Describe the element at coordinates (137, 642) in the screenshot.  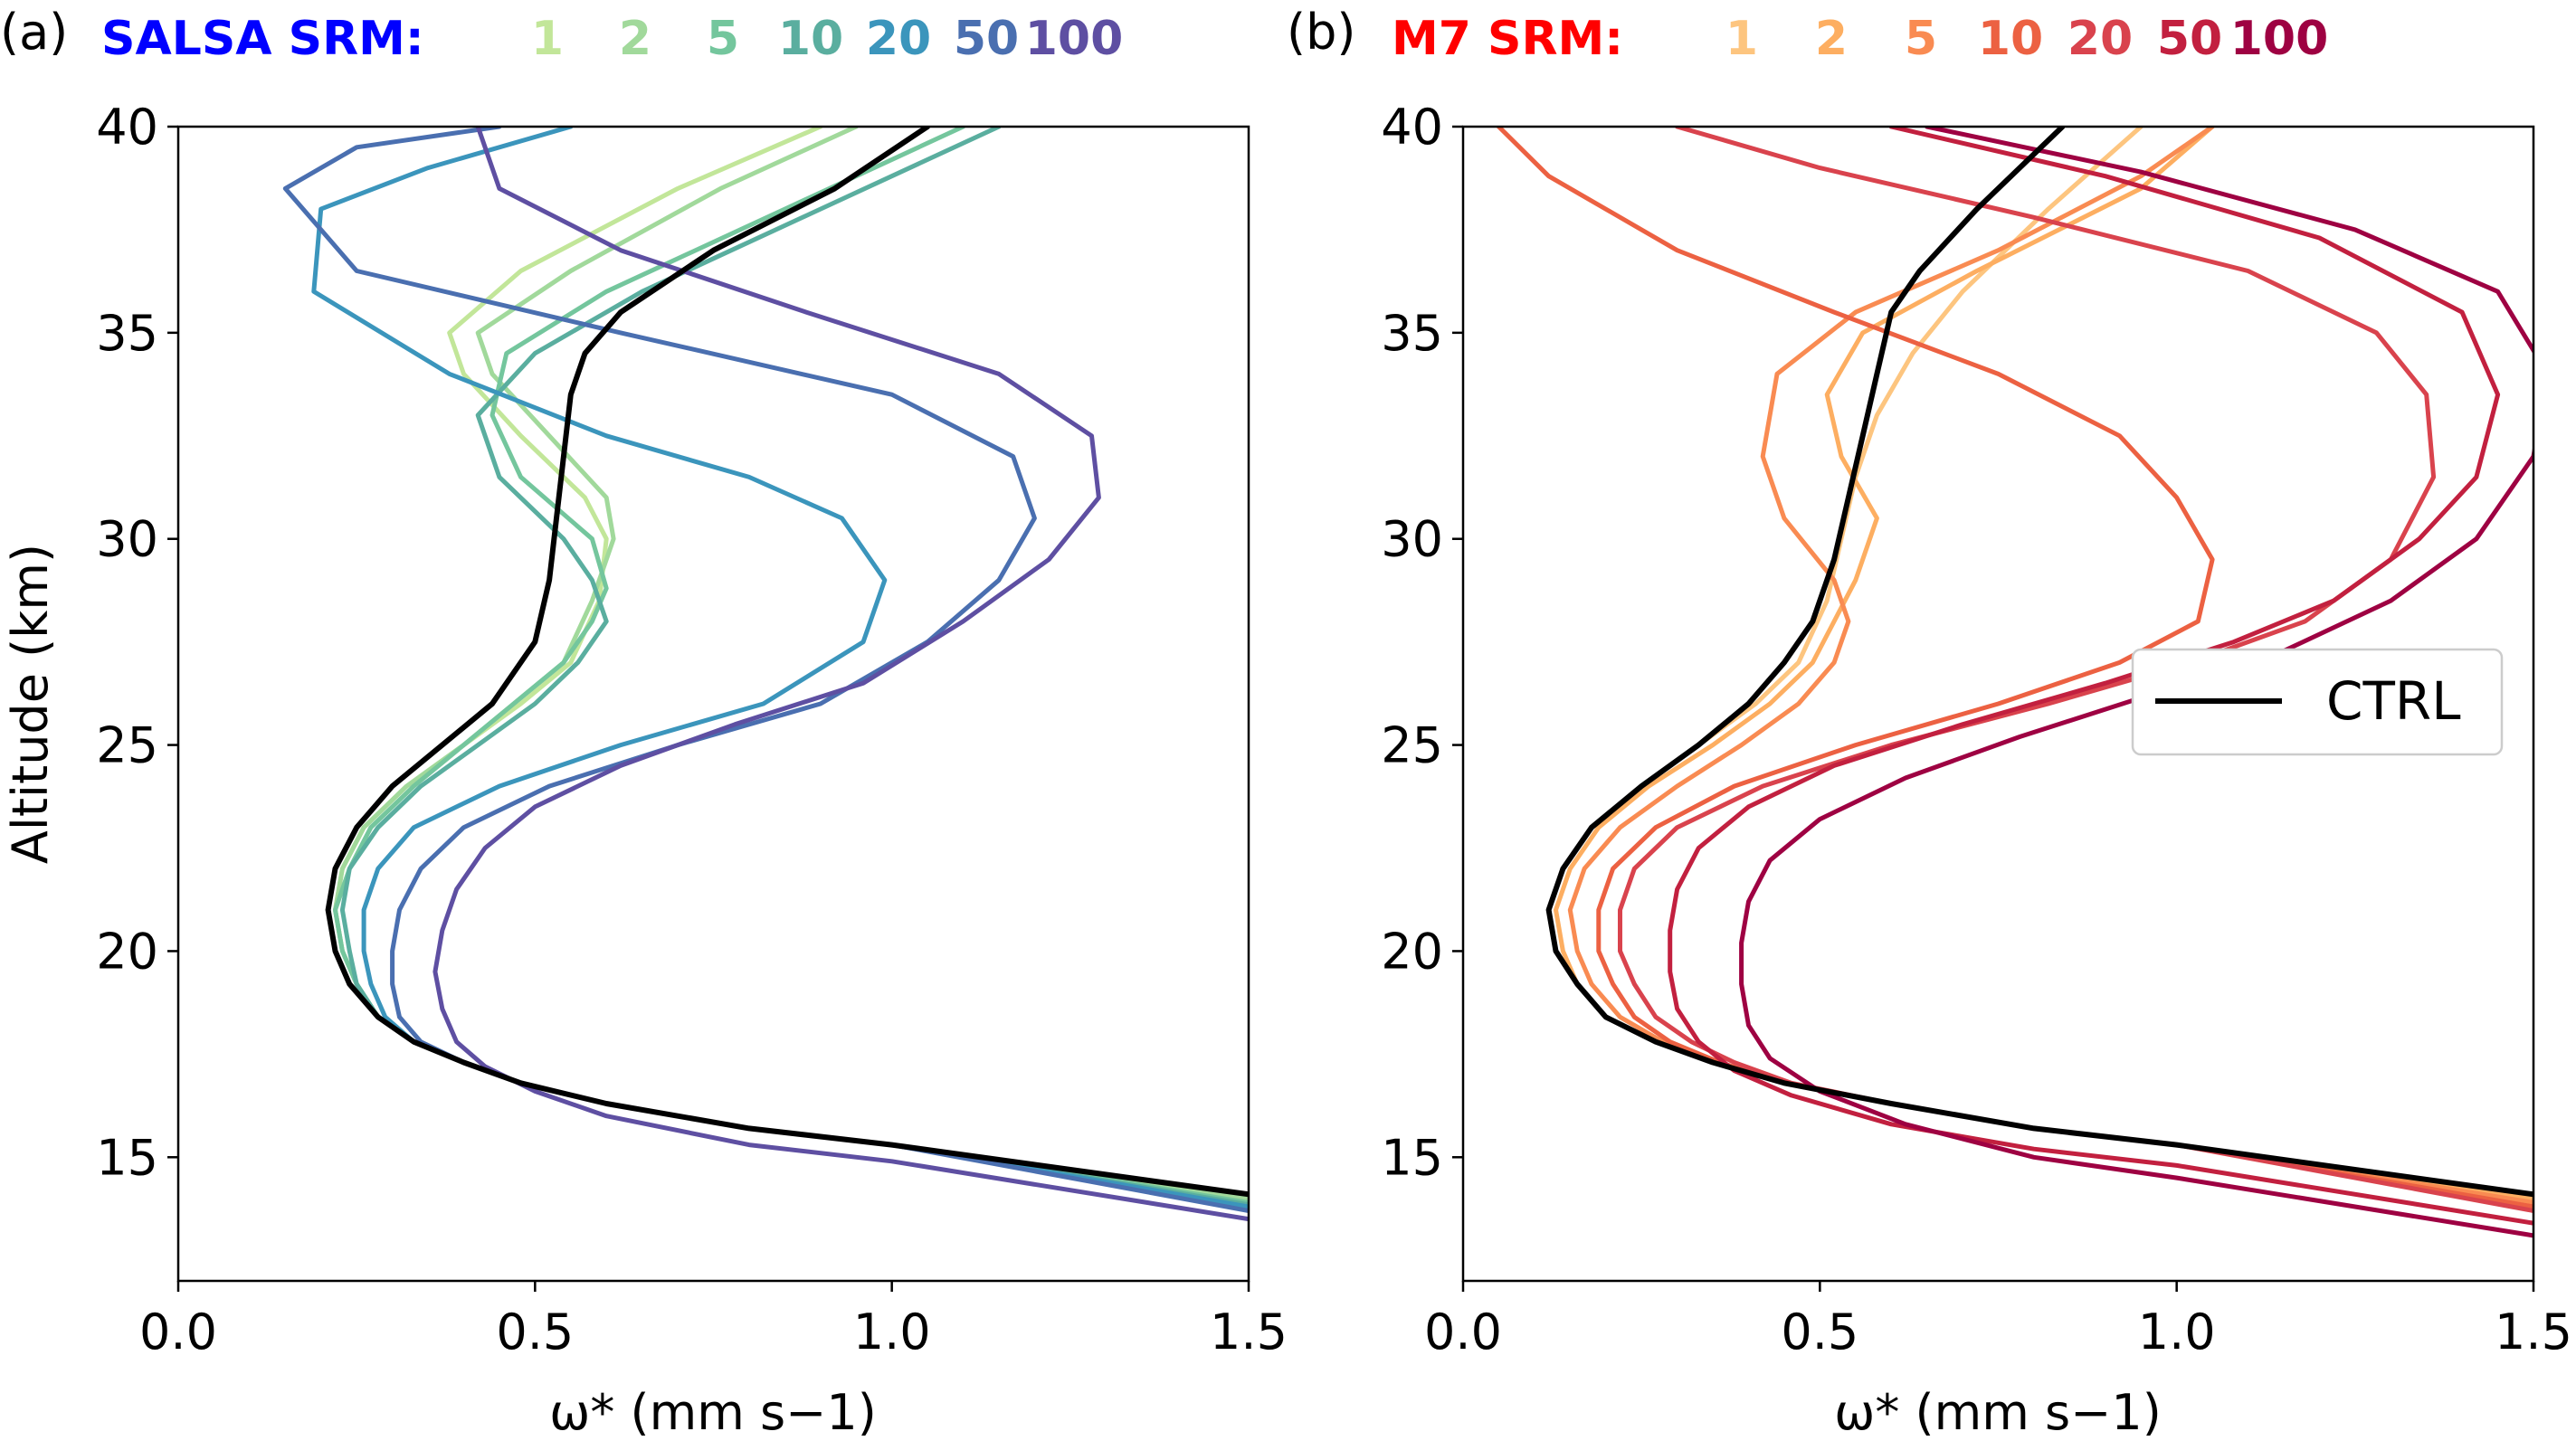
I see `panel-a-y-ticks: 15 20 25 30 35 40` at that location.